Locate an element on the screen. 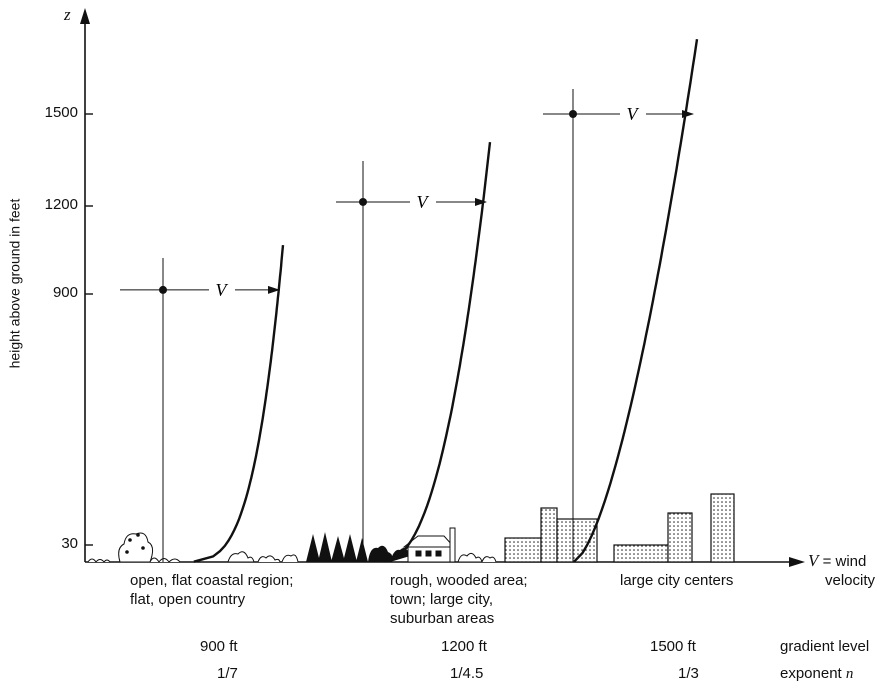 This screenshot has height=686, width=892. house is located at coordinates (449, 545).